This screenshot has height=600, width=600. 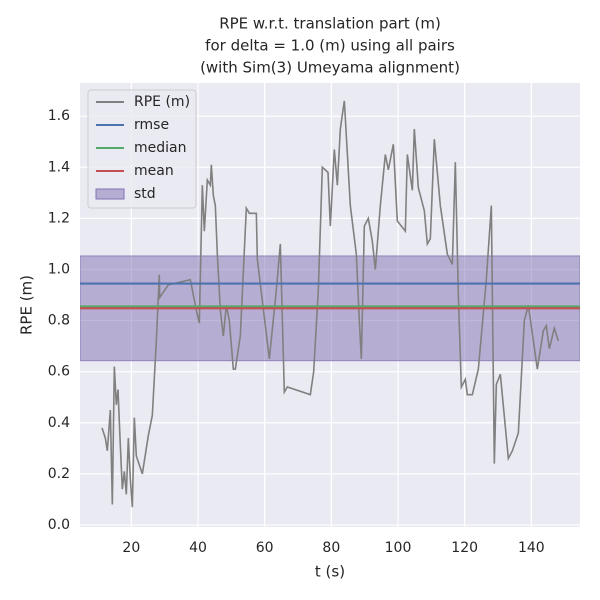 What do you see at coordinates (464, 548) in the screenshot?
I see `x-tick-label: 120` at bounding box center [464, 548].